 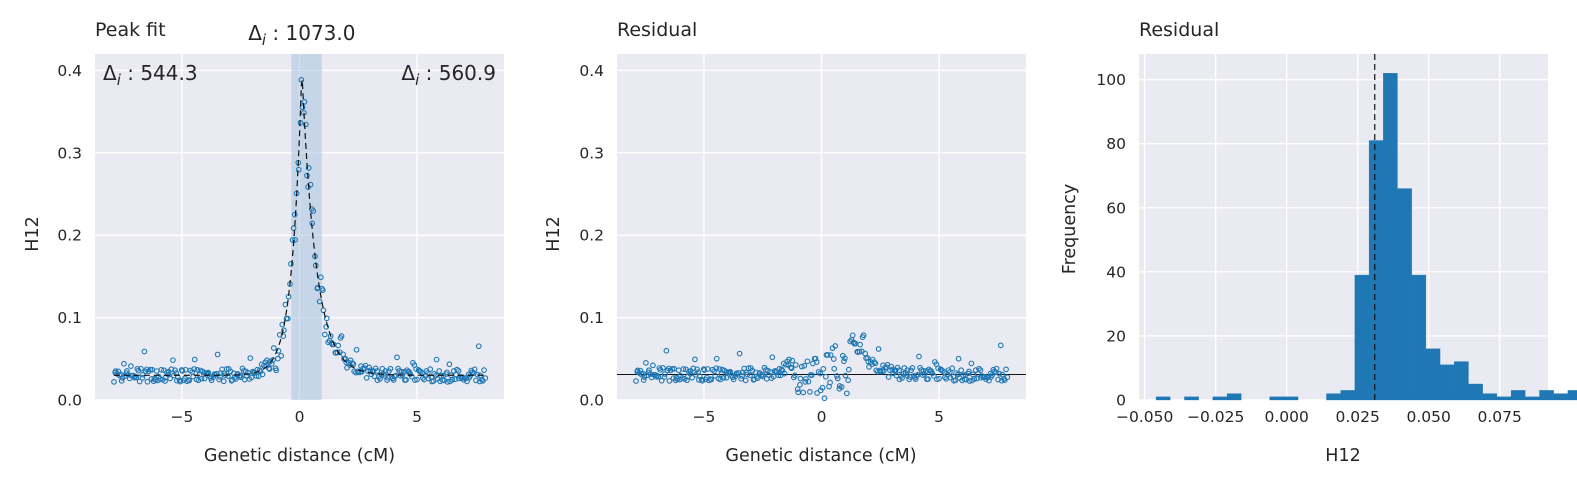 I want to click on x-tick-label: 0, so click(x=822, y=417).